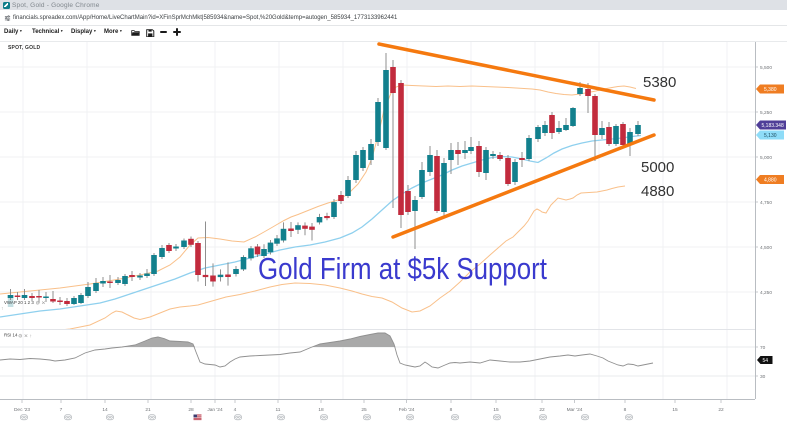 The width and height of the screenshot is (787, 422). What do you see at coordinates (770, 136) in the screenshot?
I see `svg-text: 5,130` at bounding box center [770, 136].